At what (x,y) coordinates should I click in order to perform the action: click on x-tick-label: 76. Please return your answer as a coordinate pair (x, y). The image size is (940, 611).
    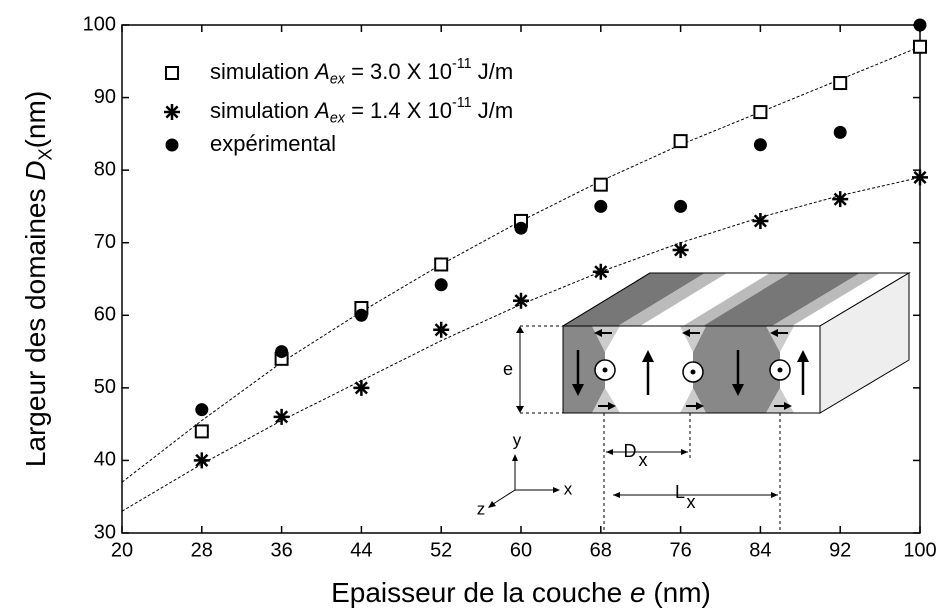
    Looking at the image, I should click on (680, 550).